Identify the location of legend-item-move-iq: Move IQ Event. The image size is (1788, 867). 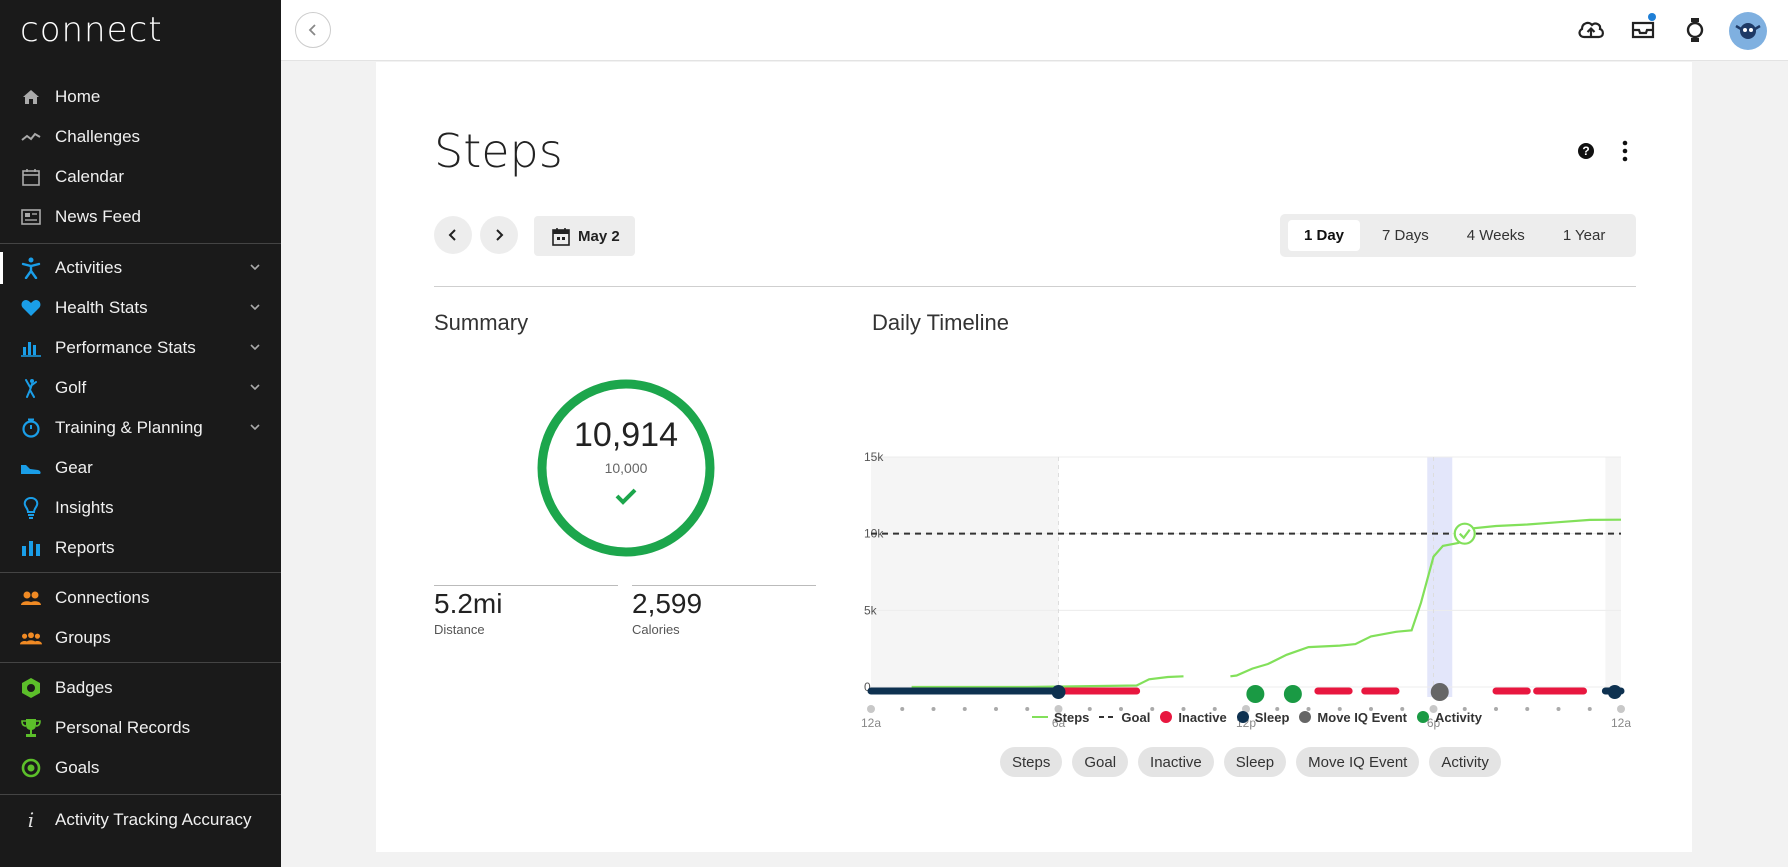
(1353, 717).